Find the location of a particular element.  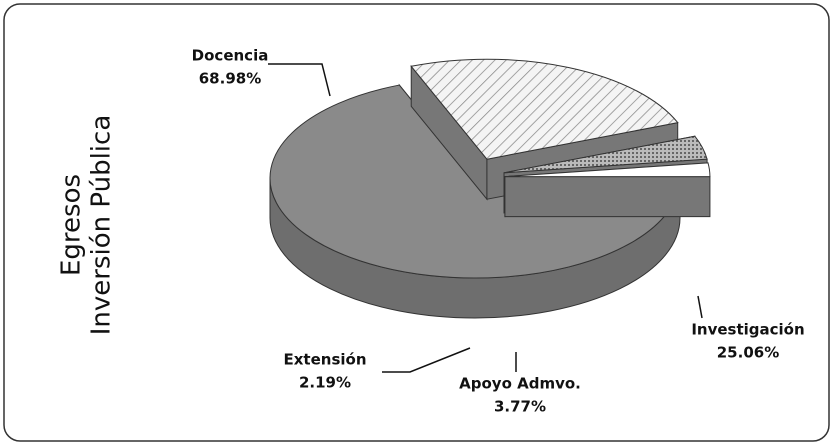

data-label: Investigación is located at coordinates (747, 330).